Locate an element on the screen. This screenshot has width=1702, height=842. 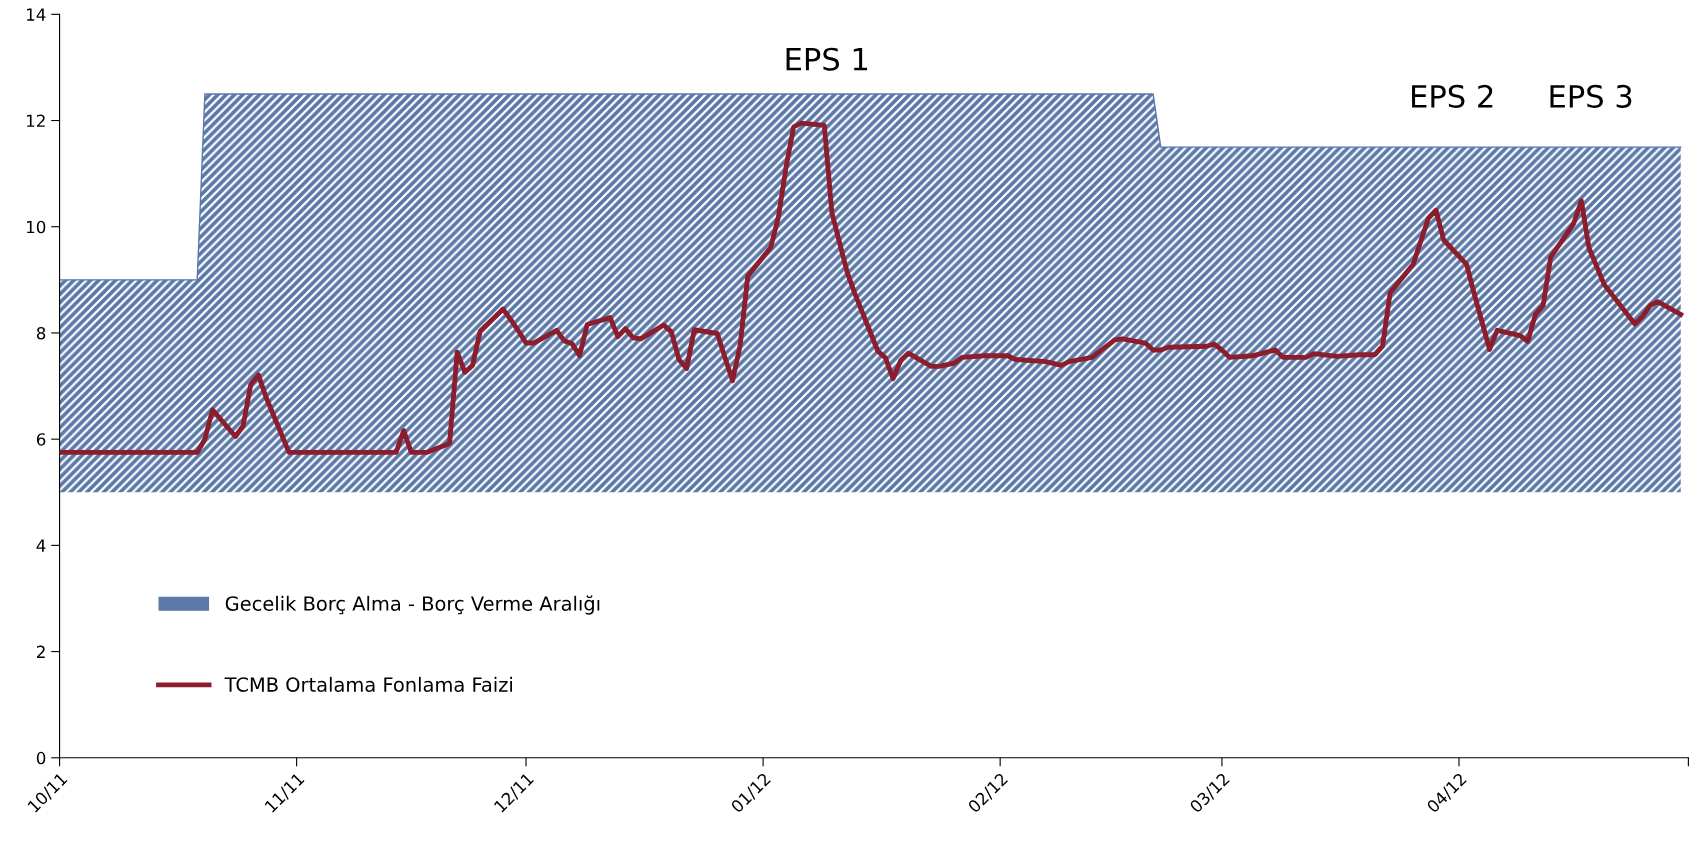
y-tick-label: 0 is located at coordinates (41, 758).